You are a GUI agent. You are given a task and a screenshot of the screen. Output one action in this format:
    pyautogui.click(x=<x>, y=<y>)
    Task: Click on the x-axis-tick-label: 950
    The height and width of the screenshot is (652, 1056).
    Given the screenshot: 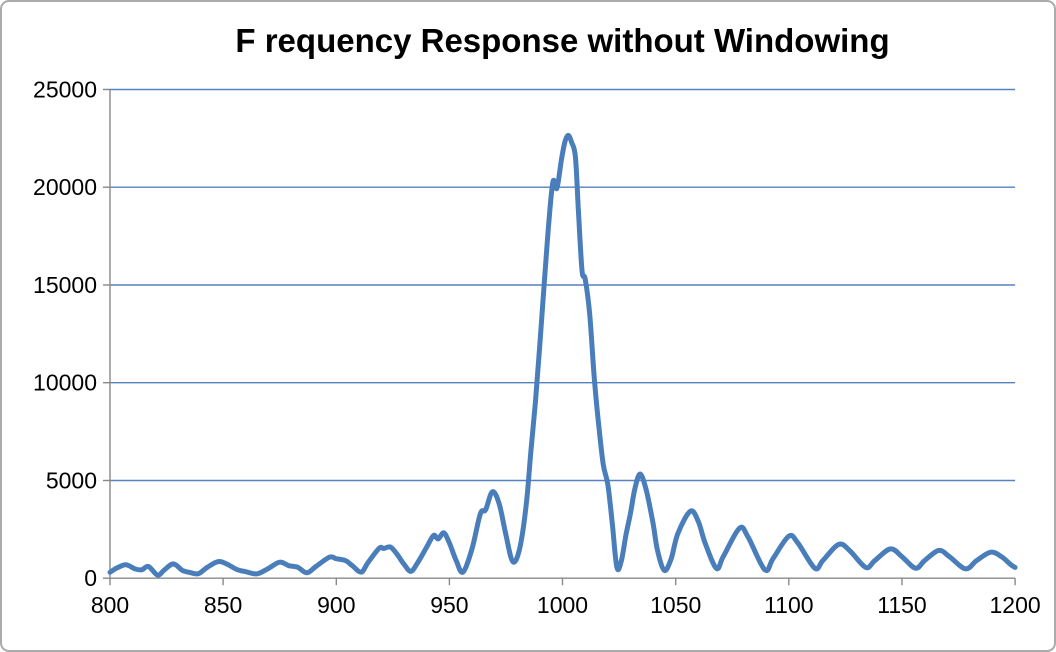 What is the action you would take?
    pyautogui.click(x=449, y=605)
    